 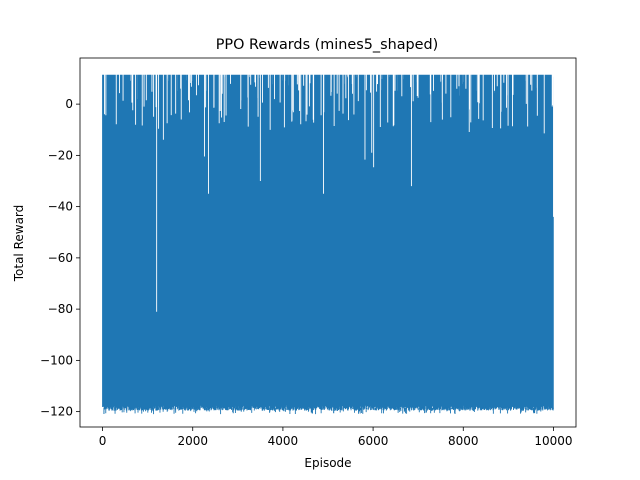 I want to click on x-tick-label: 10000, so click(x=553, y=441).